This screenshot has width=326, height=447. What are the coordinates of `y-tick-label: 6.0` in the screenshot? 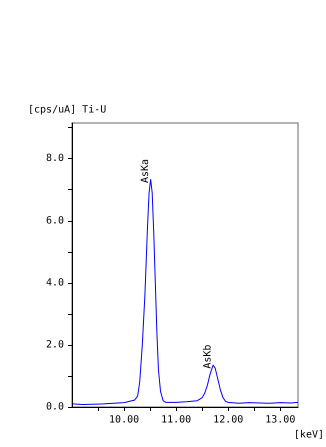 It's located at (55, 220).